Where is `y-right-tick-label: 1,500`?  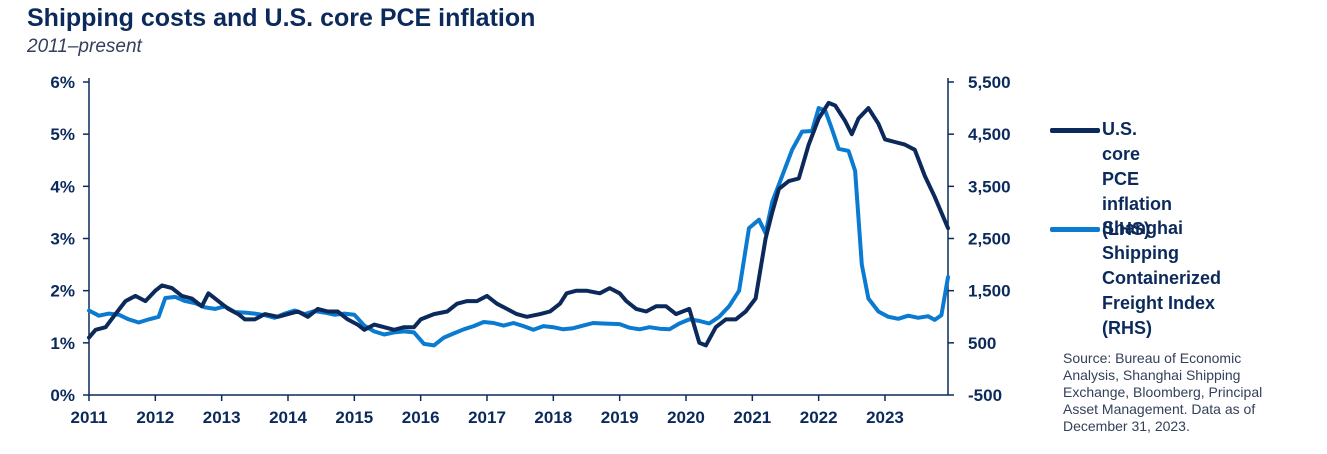 y-right-tick-label: 1,500 is located at coordinates (989, 291).